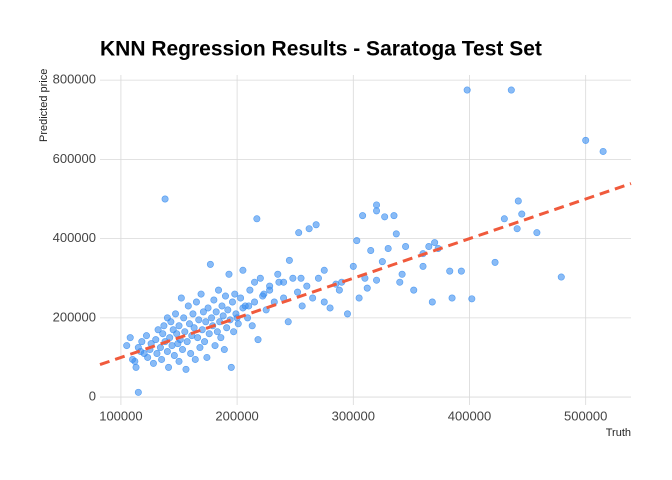 The image size is (672, 480). Describe the element at coordinates (353, 415) in the screenshot. I see `x-tick-label: 300000` at that location.